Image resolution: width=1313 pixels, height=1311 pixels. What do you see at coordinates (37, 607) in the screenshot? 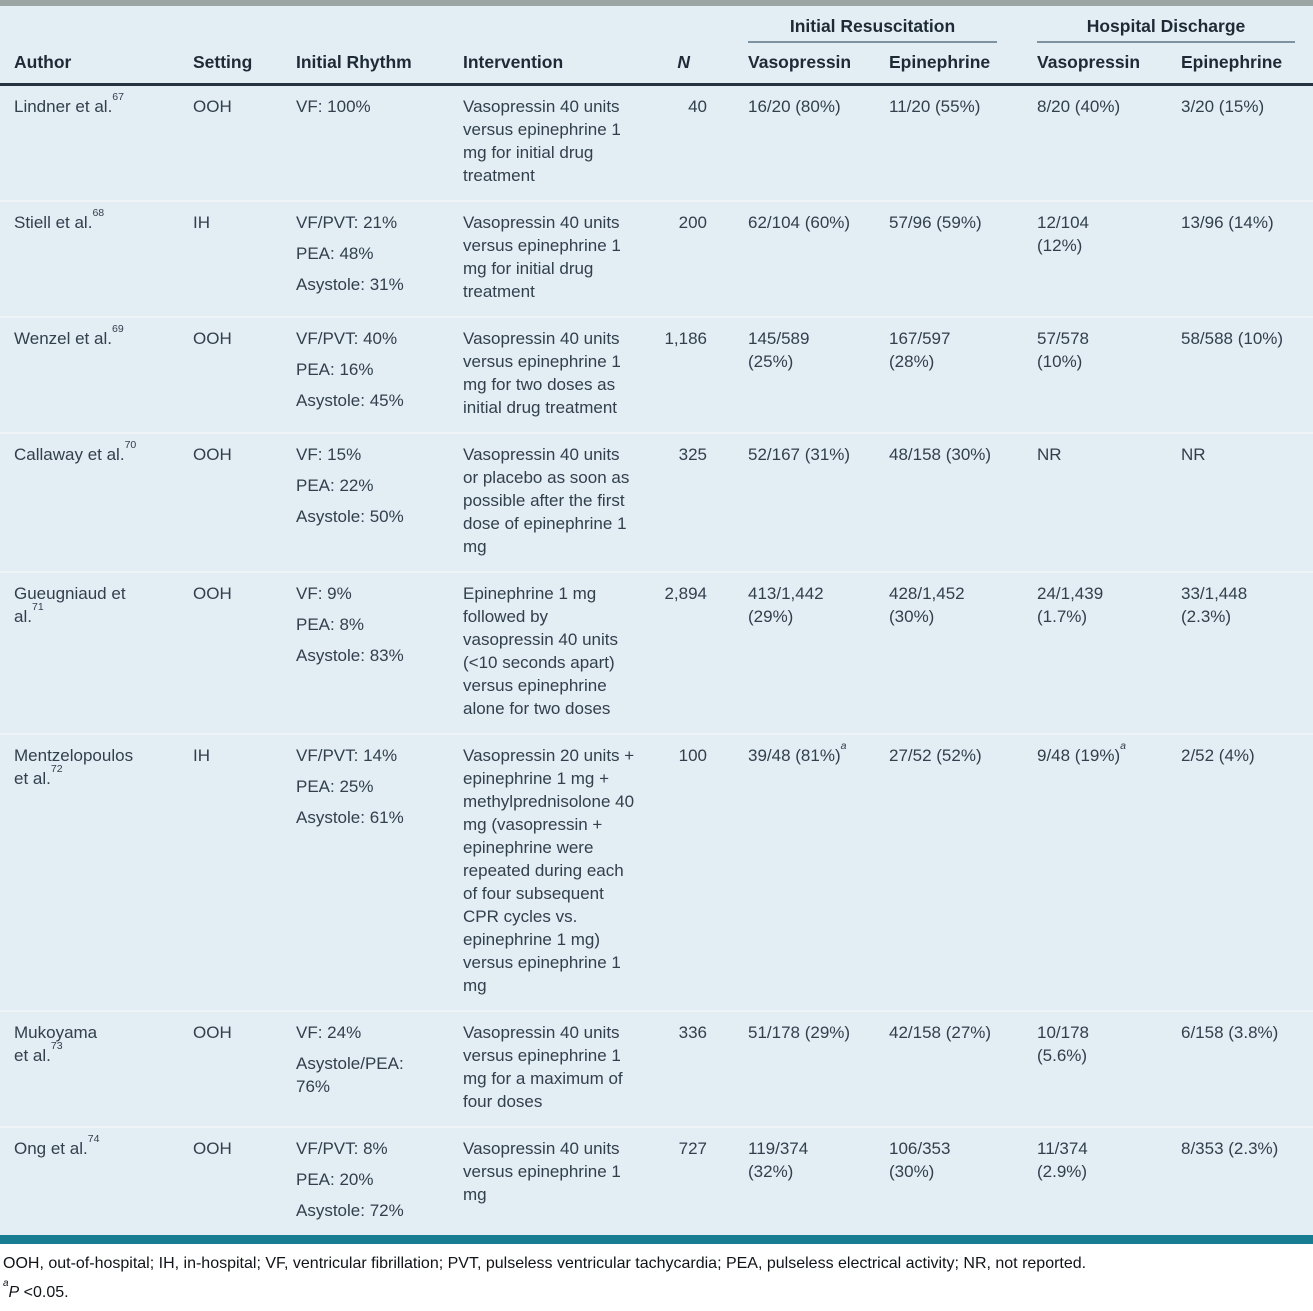
I see `reference-superscript: 71` at bounding box center [37, 607].